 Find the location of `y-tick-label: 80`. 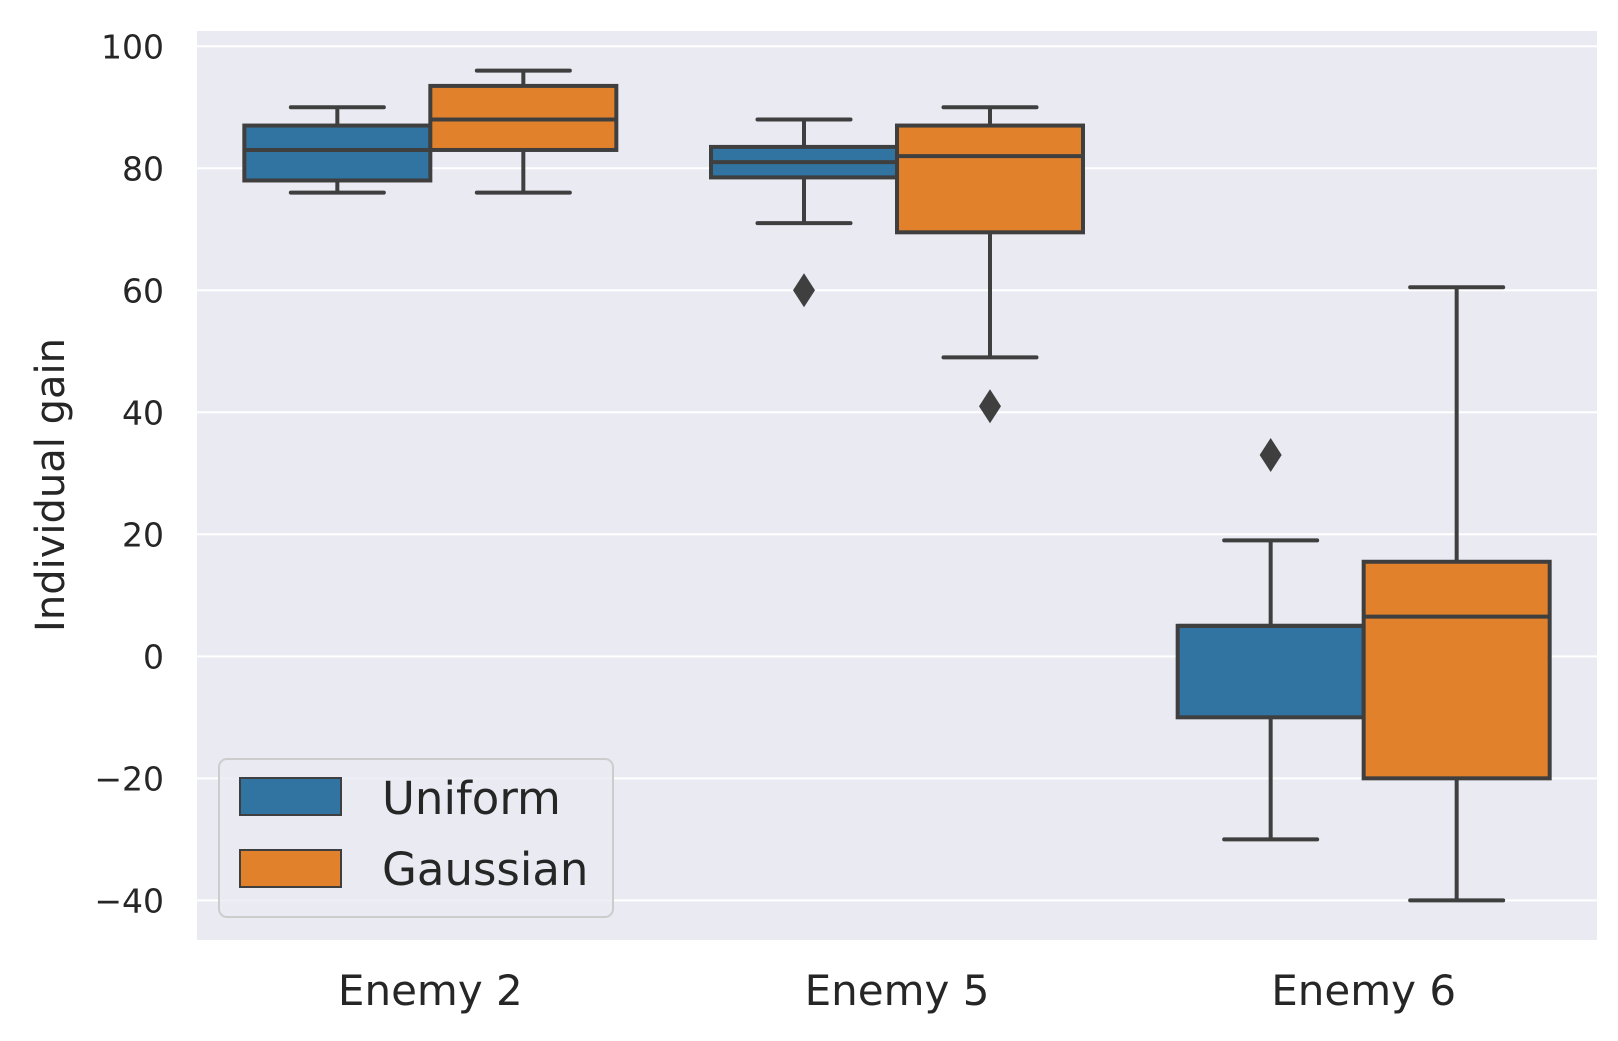

y-tick-label: 80 is located at coordinates (143, 168).